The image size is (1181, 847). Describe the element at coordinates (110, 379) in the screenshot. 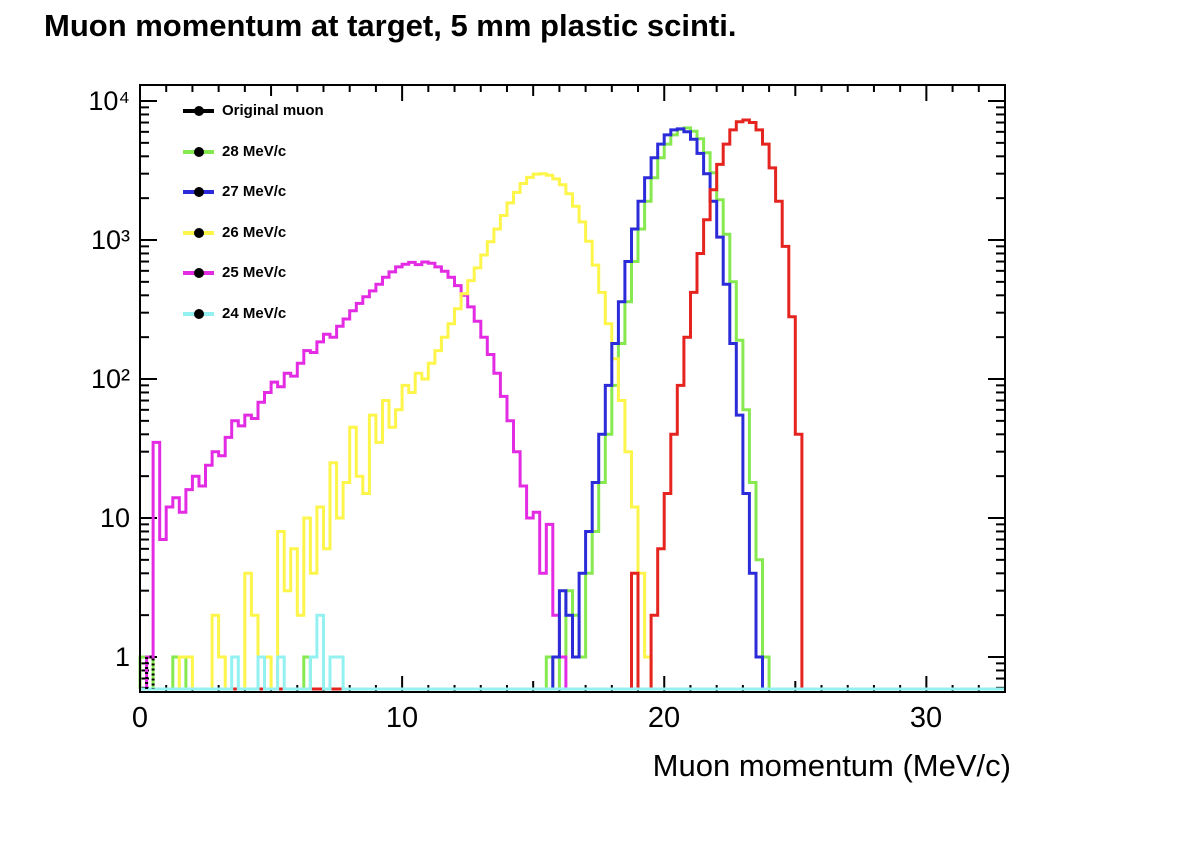

I see `y-tick-label-1e2: 10²` at that location.